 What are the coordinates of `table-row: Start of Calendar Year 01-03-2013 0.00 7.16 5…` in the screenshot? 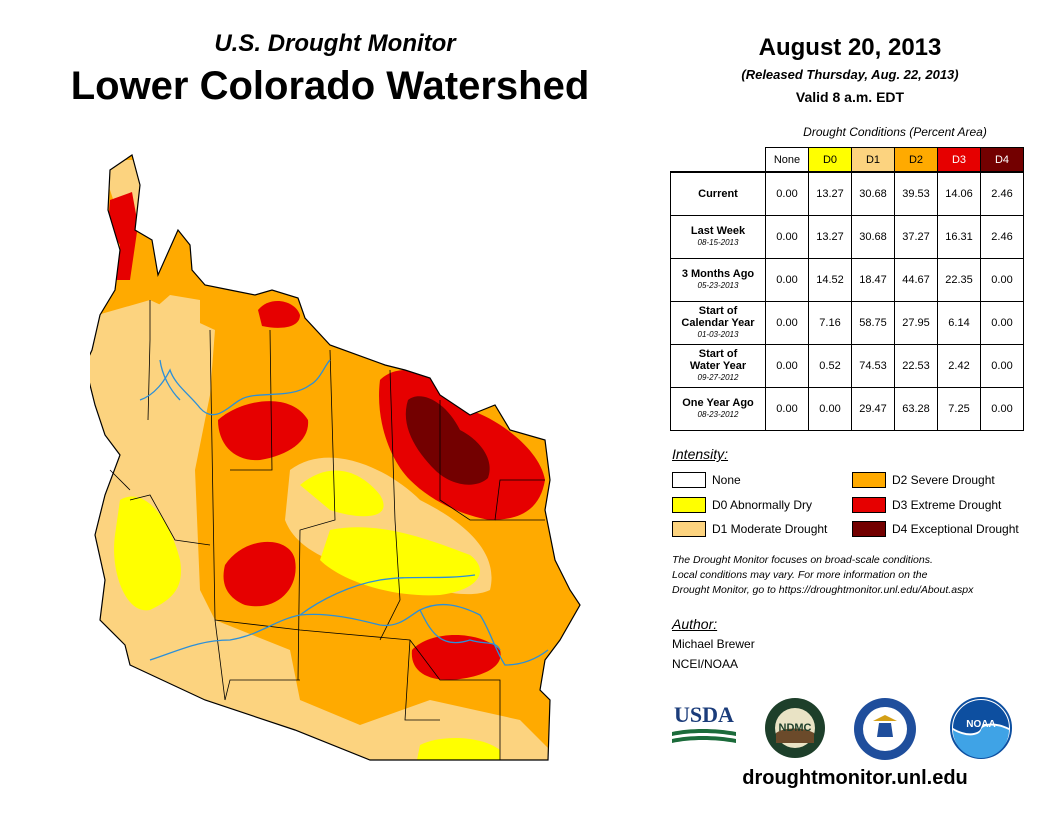 It's located at (847, 323).